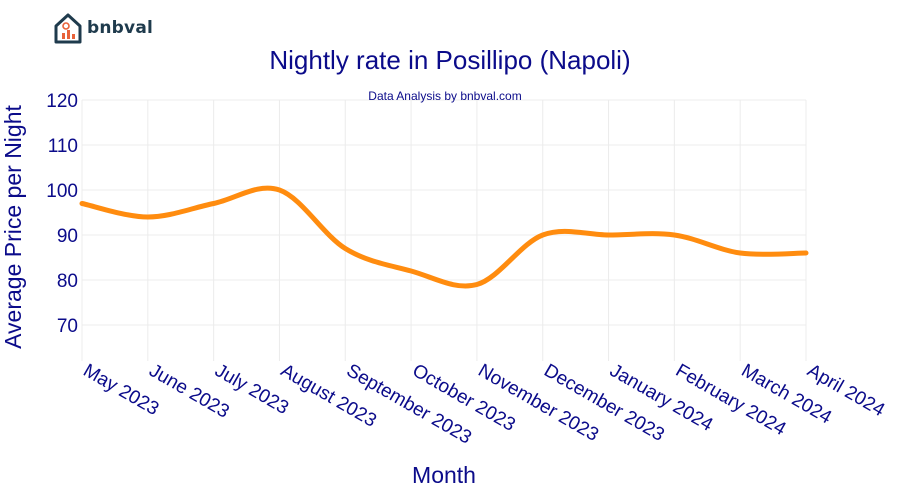 The image size is (900, 500). Describe the element at coordinates (731, 400) in the screenshot. I see `x-tick-label: February 2024` at that location.